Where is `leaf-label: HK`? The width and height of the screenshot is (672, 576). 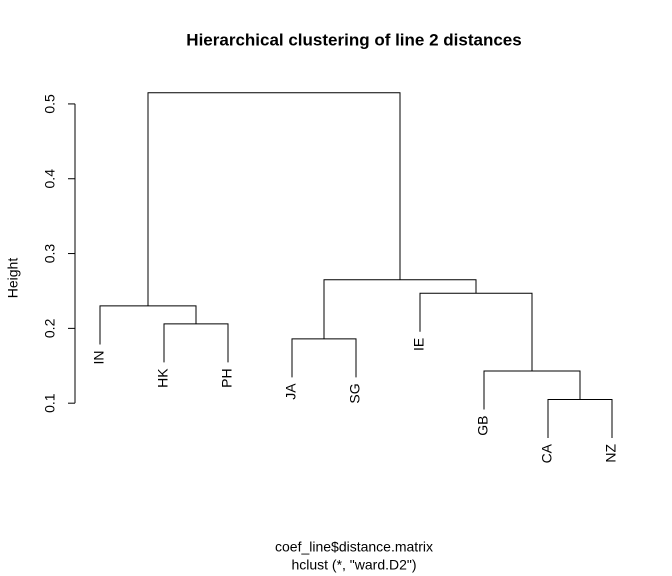 leaf-label: HK is located at coordinates (163, 378).